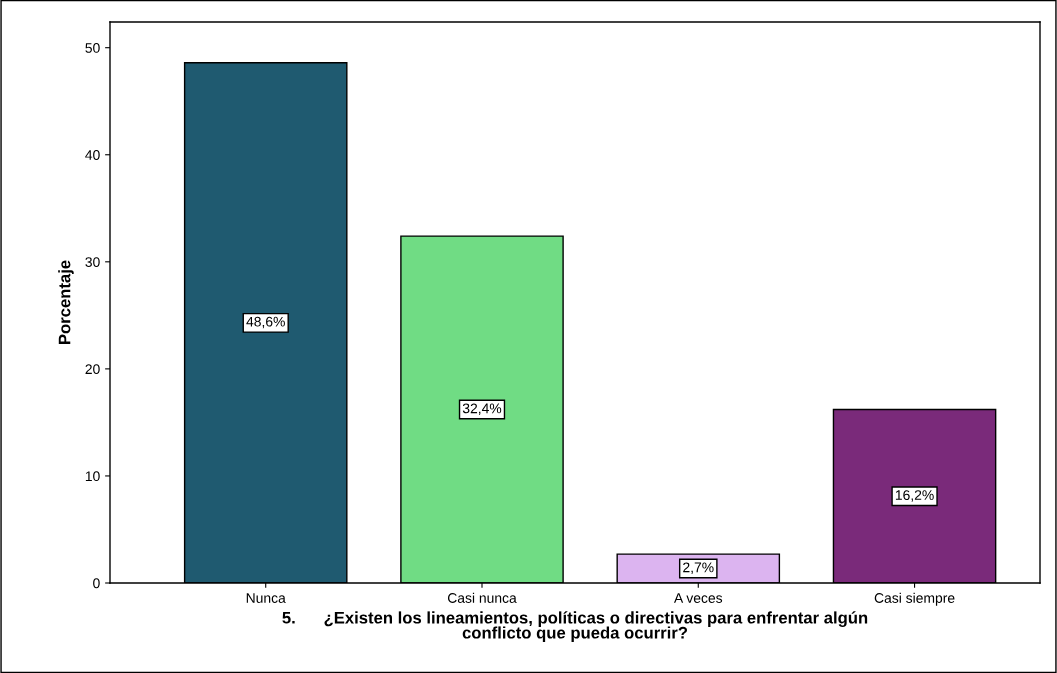  What do you see at coordinates (575, 626) in the screenshot?
I see `x-axis-title: 5. ¿Existen los lineamientos, políticas o directivas para enfrentar algún conflicto que pueda ocurrir?` at bounding box center [575, 626].